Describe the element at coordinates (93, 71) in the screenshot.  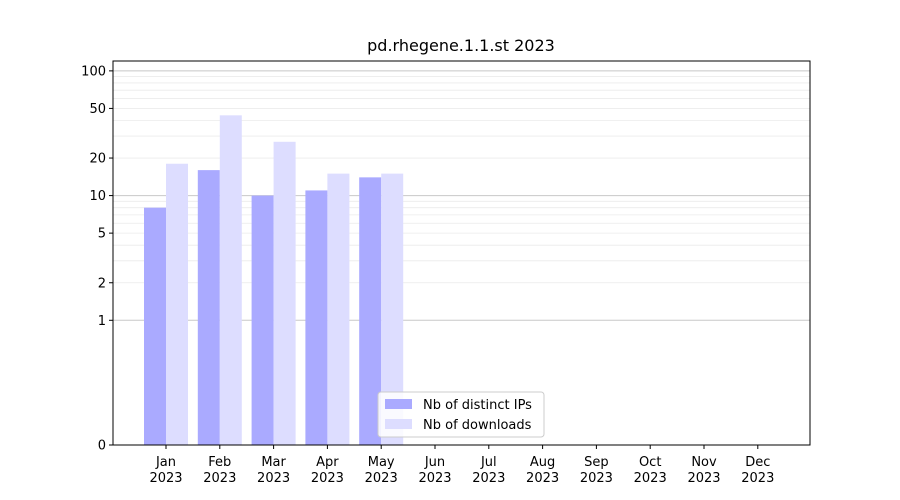
I see `y-tick-label: 100` at that location.